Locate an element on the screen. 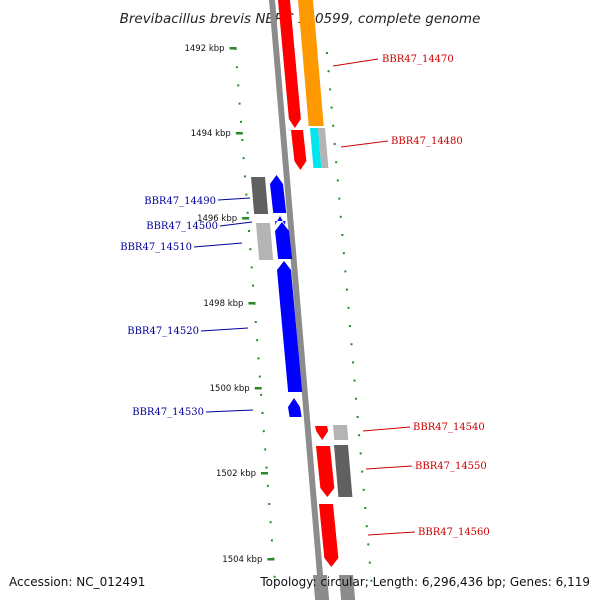 This screenshot has height=600, width=600. gene-14540-red is located at coordinates (322, 433).